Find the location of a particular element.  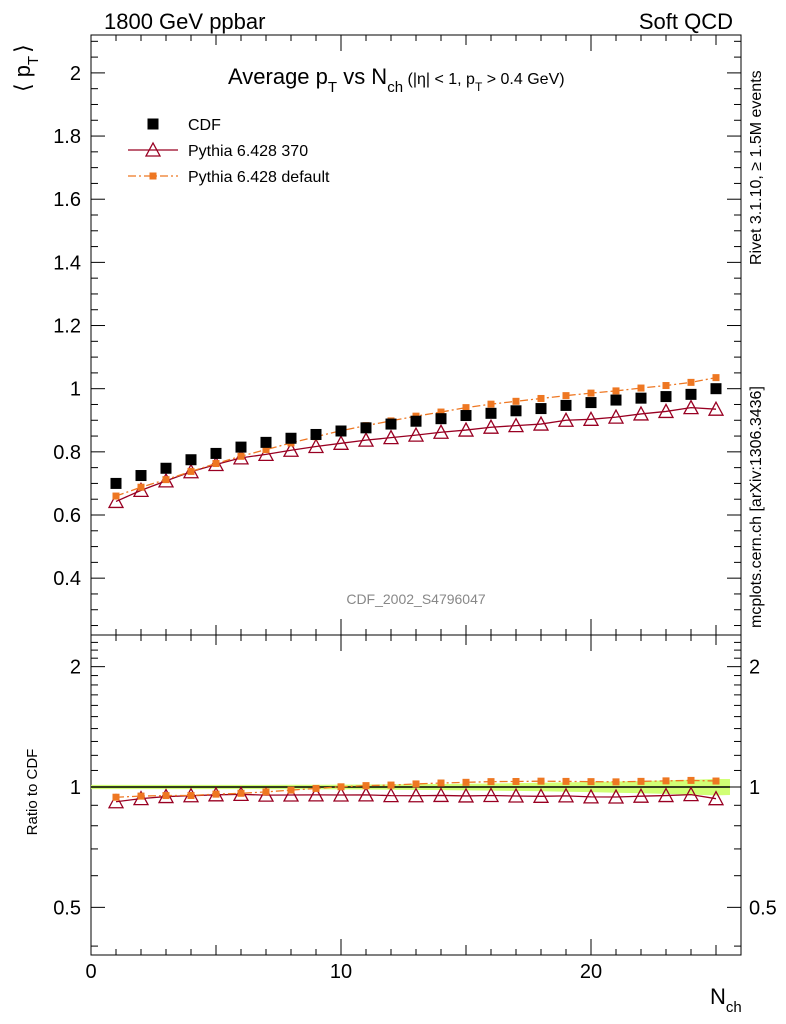

y-tick-label: 0.8 is located at coordinates (67, 453).